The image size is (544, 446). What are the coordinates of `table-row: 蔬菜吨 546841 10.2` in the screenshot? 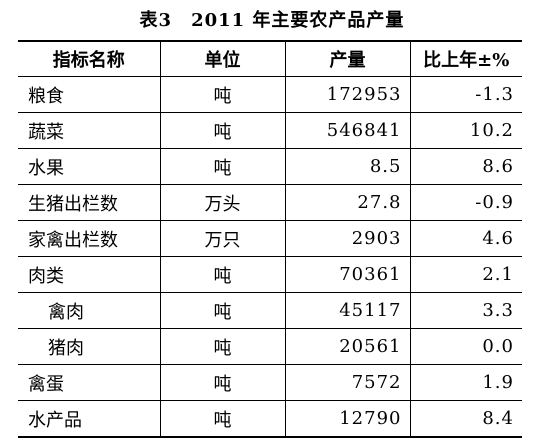 It's located at (270, 130).